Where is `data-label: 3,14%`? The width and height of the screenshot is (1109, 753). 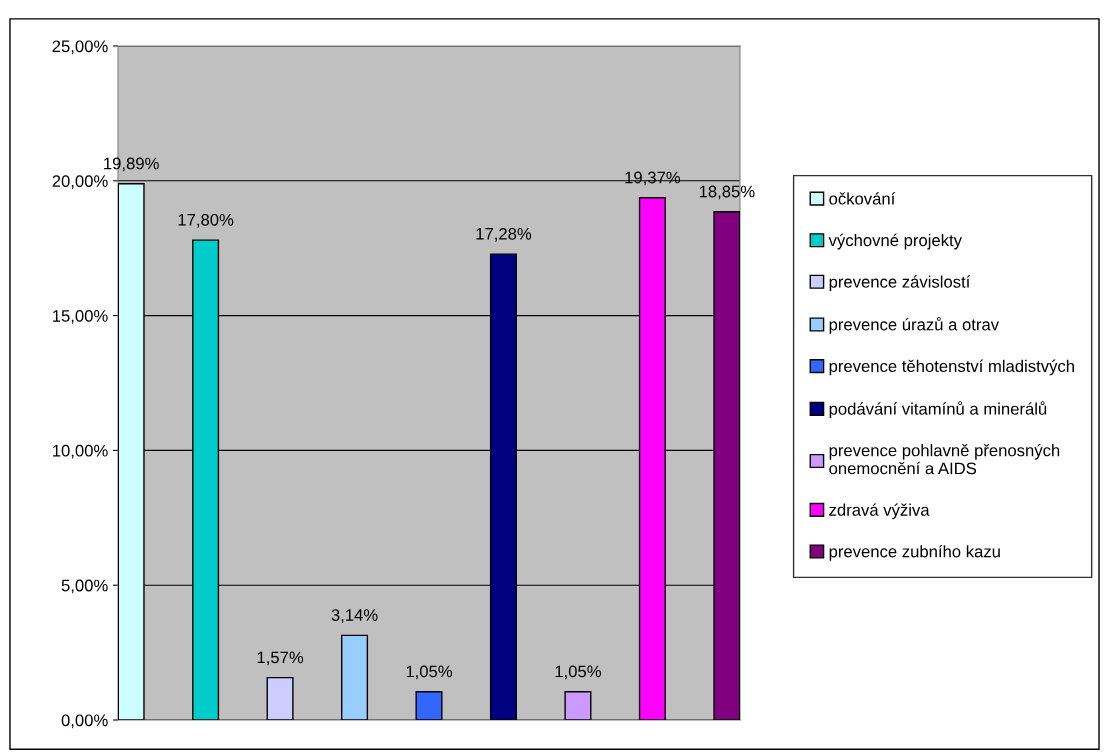 data-label: 3,14% is located at coordinates (354, 616).